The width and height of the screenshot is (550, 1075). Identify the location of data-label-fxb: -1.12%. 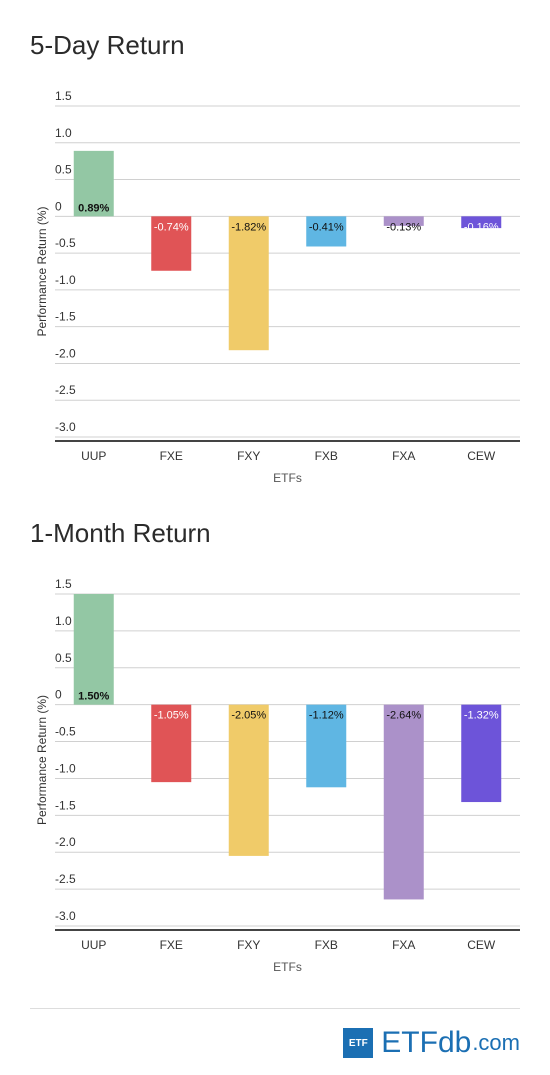
(326, 716).